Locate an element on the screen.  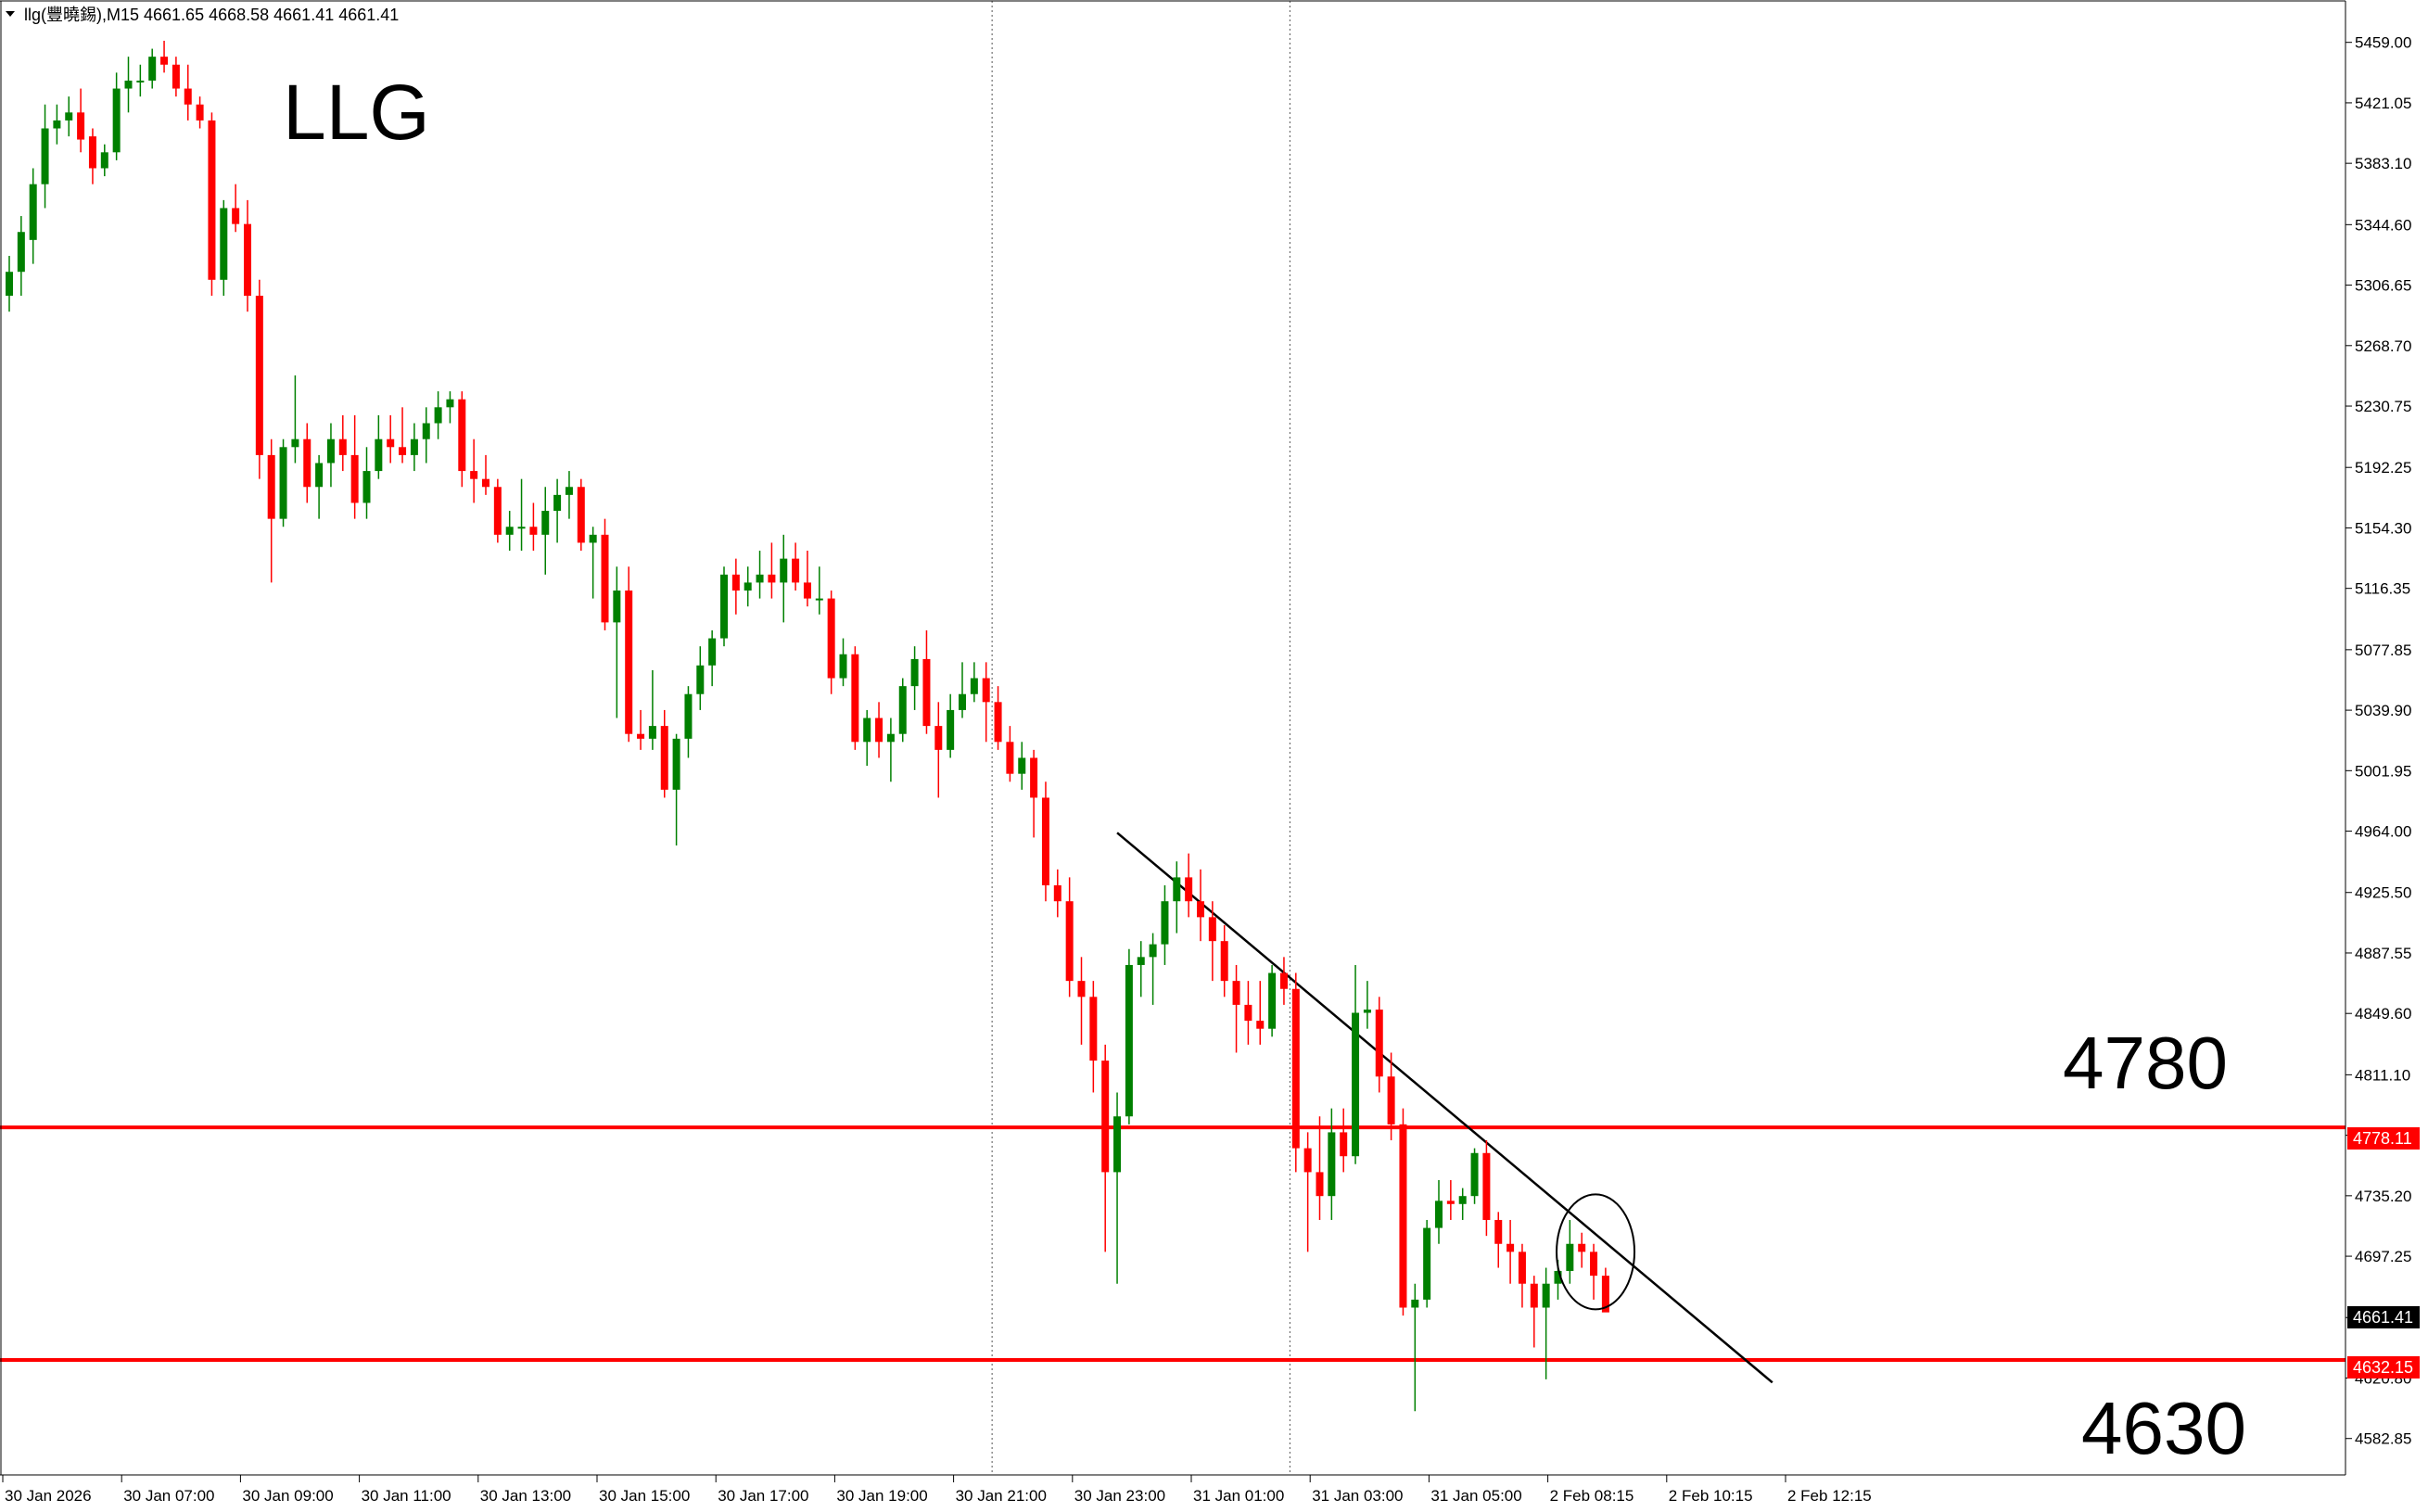
price-tag-lower: 4632.15 is located at coordinates (2383, 1367).